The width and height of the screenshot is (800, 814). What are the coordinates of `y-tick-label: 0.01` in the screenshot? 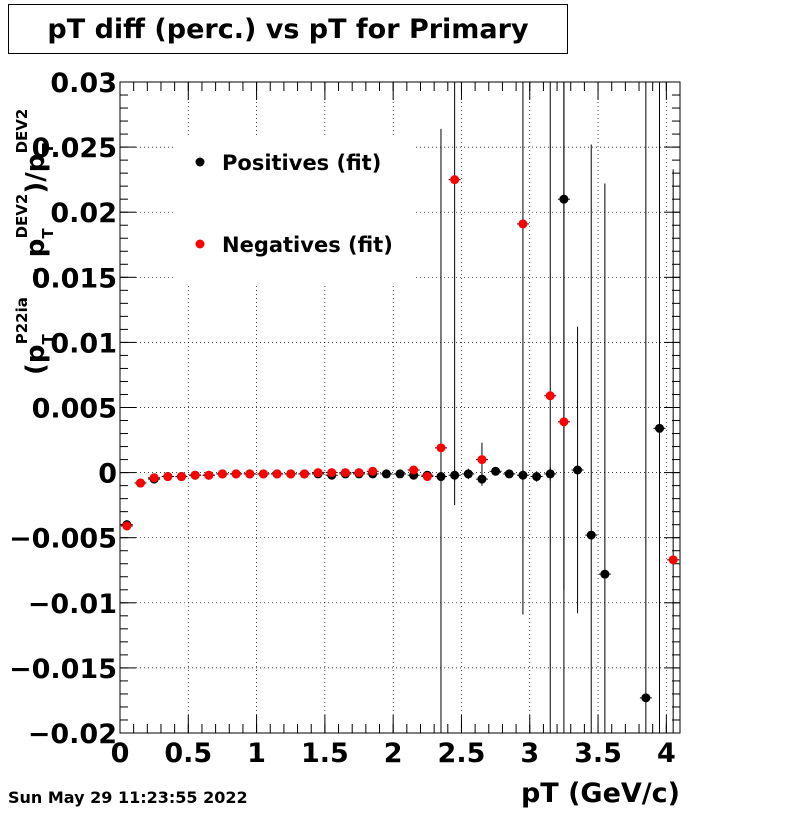 It's located at (83, 343).